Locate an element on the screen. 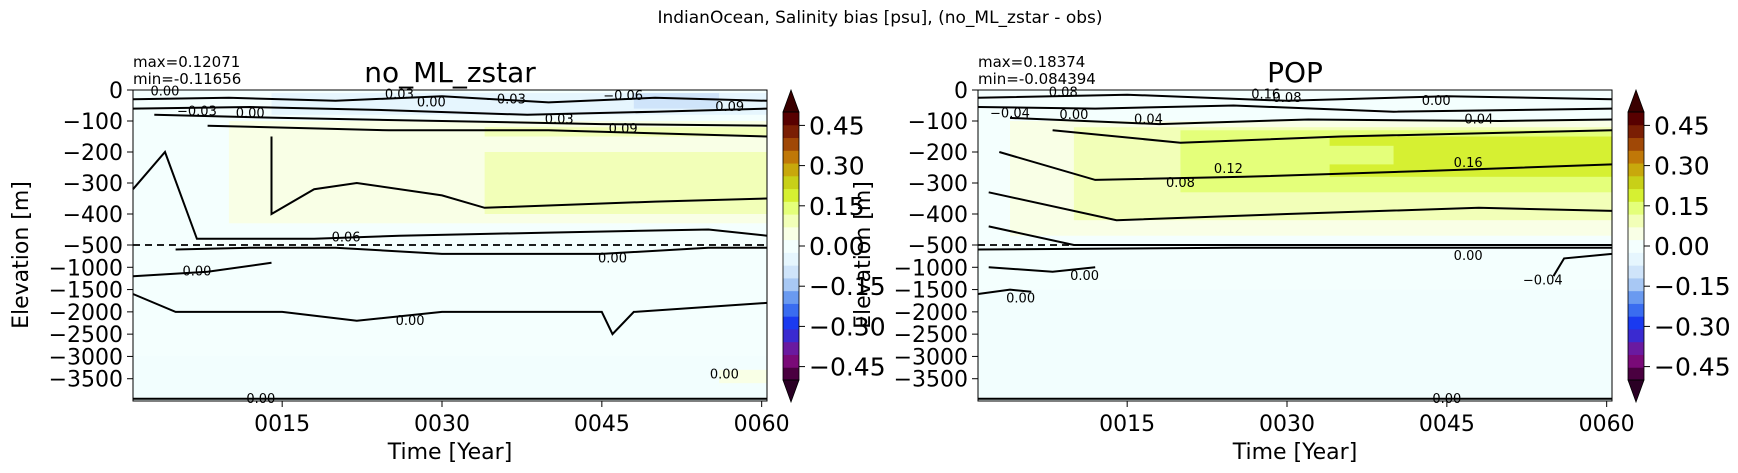 Image resolution: width=1738 pixels, height=473 pixels. x-axis-label: Time [Year] is located at coordinates (450, 452).